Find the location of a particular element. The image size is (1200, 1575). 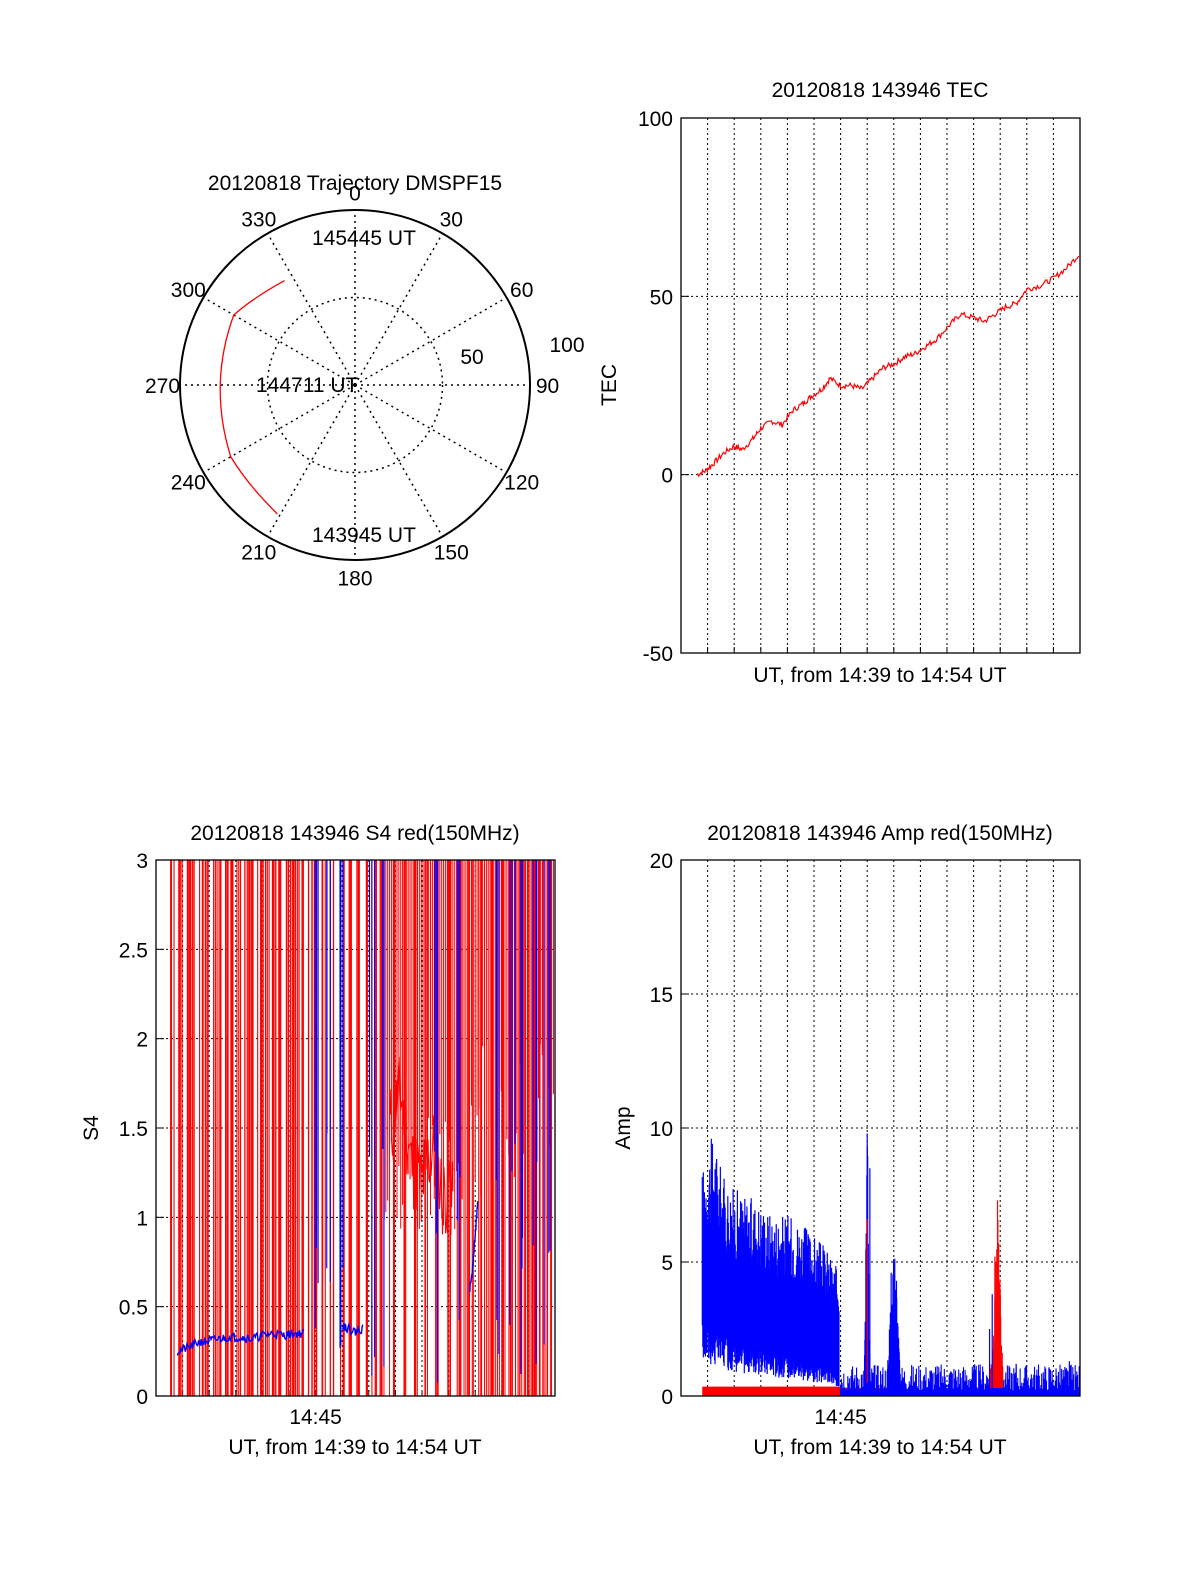

trajectory-track is located at coordinates (252, 397).